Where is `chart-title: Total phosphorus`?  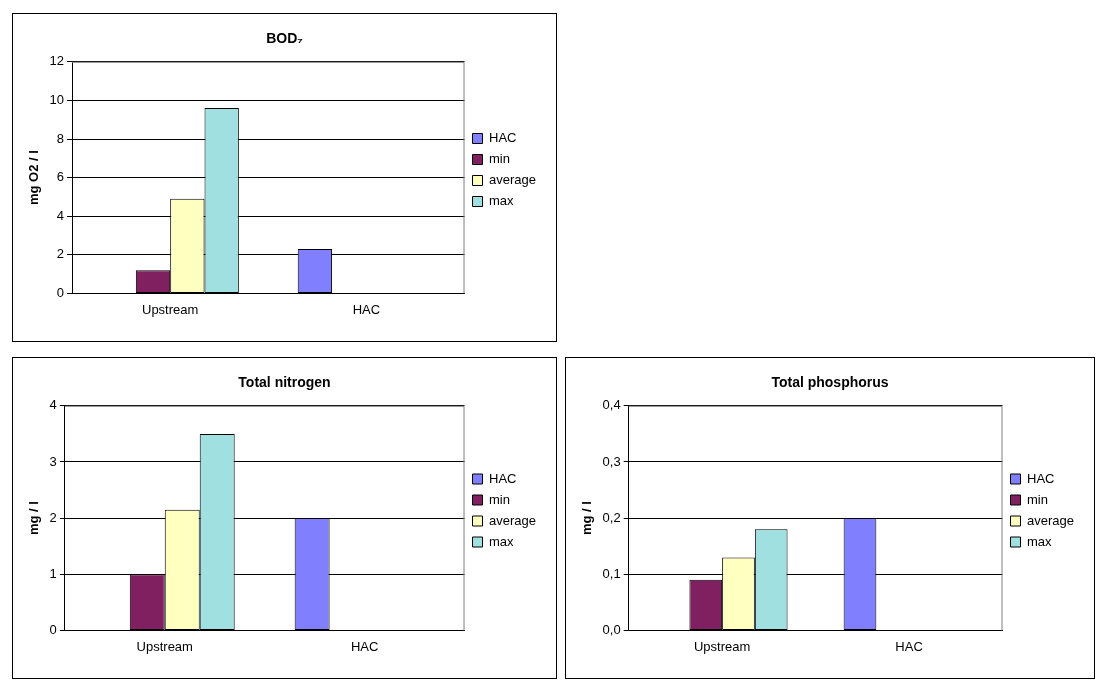 chart-title: Total phosphorus is located at coordinates (830, 382).